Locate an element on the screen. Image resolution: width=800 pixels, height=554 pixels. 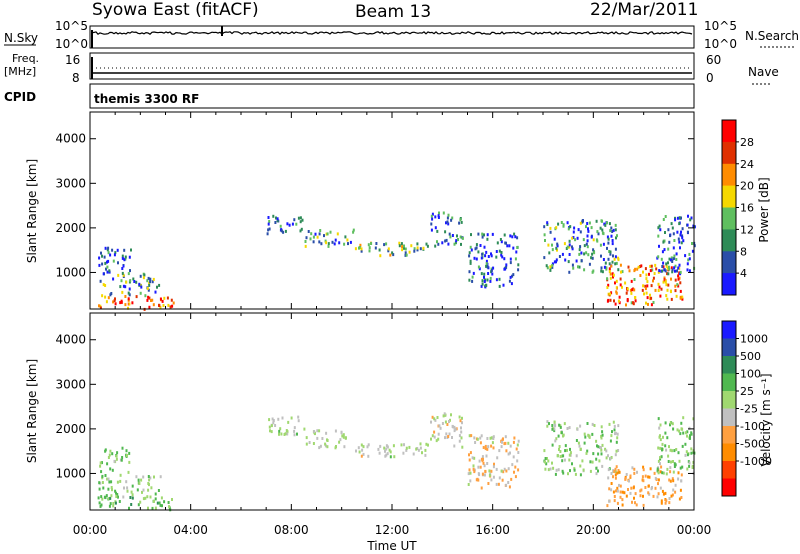
x-tick-label: 20:00 is located at coordinates (593, 530).